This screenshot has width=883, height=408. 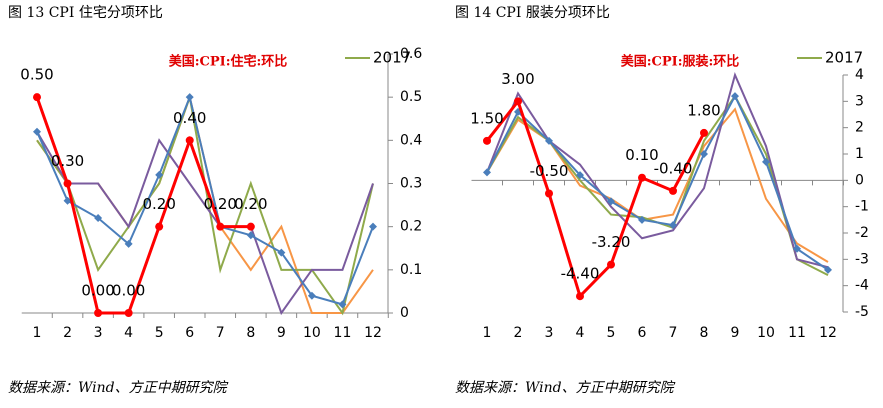 I want to click on data-label: 3.00, so click(x=517, y=79).